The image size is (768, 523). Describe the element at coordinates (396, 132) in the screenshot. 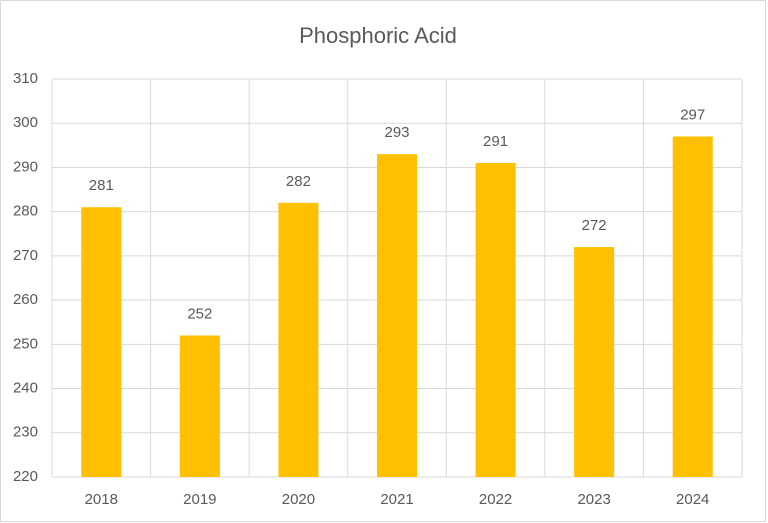

I see `data-label: 293` at that location.